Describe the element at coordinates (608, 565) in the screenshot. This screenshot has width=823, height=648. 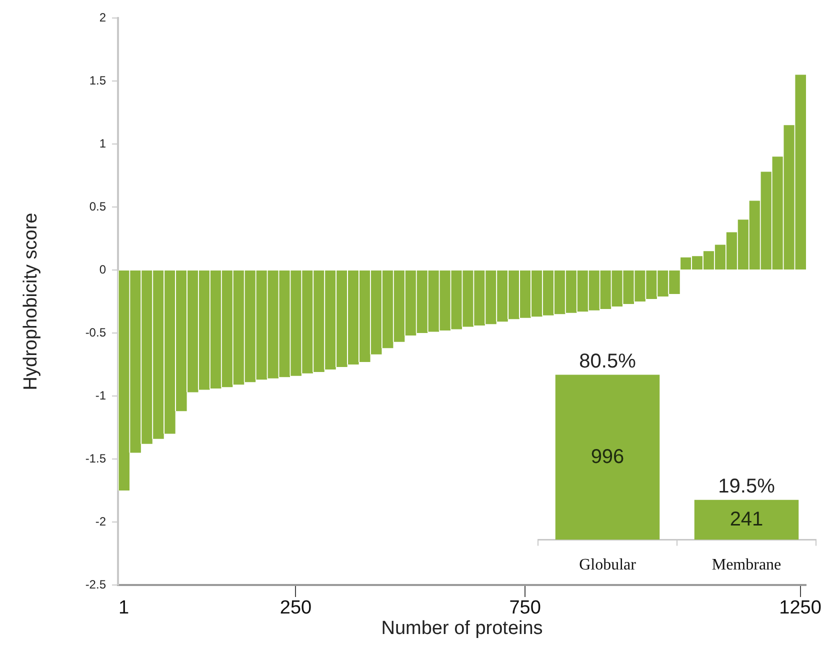
I see `x-tick-label: Globular` at that location.